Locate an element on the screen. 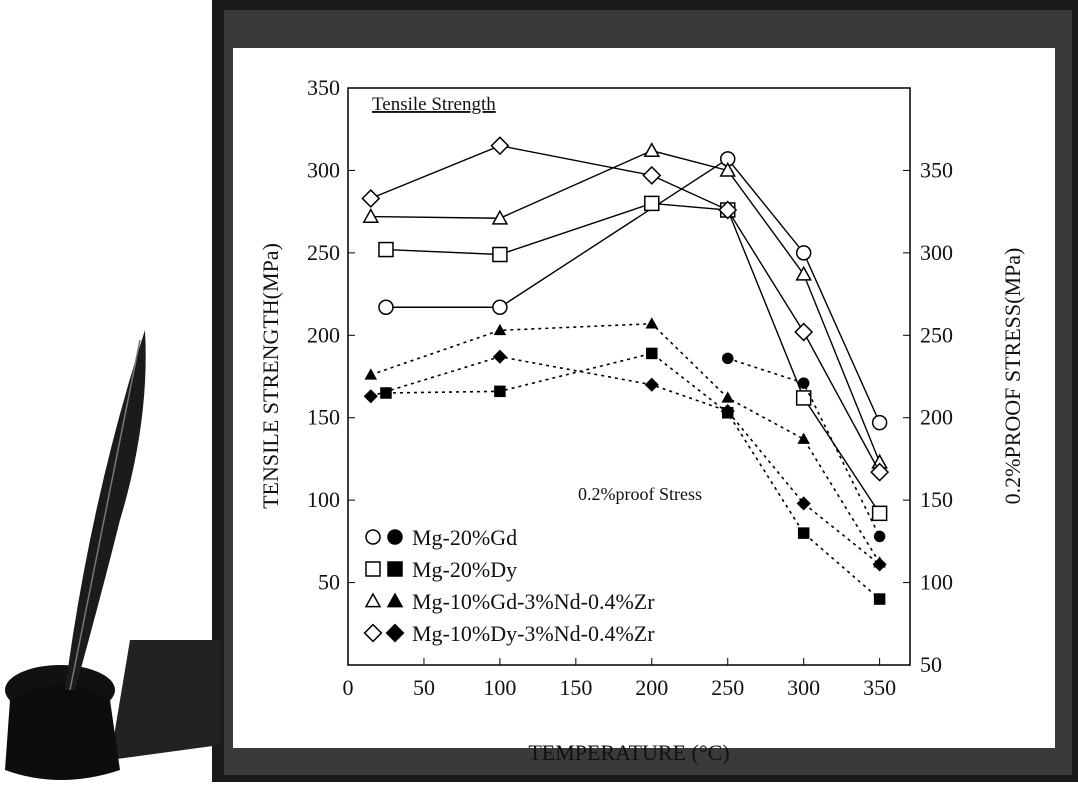 Image resolution: width=1078 pixels, height=787 pixels. y-tick-label: 150 is located at coordinates (323, 417).